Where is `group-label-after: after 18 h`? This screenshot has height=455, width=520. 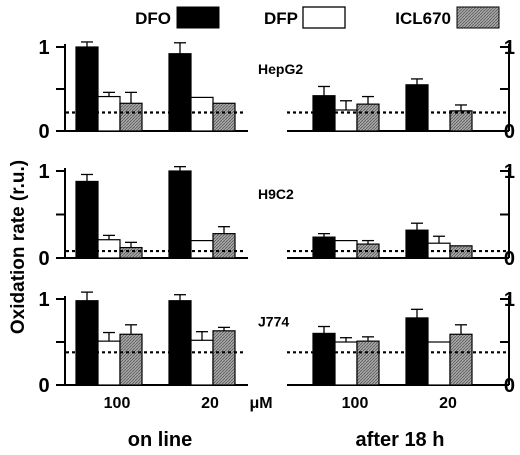 group-label-after: after 18 h is located at coordinates (400, 440).